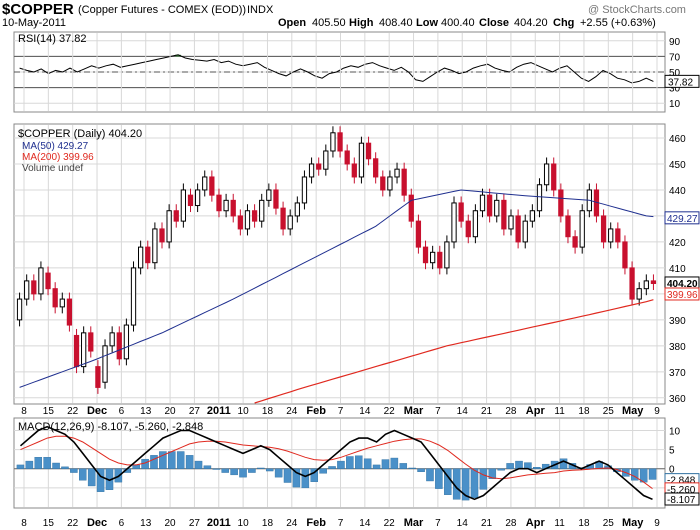  What do you see at coordinates (336, 463) in the screenshot?
I see `macd-line` at bounding box center [336, 463].